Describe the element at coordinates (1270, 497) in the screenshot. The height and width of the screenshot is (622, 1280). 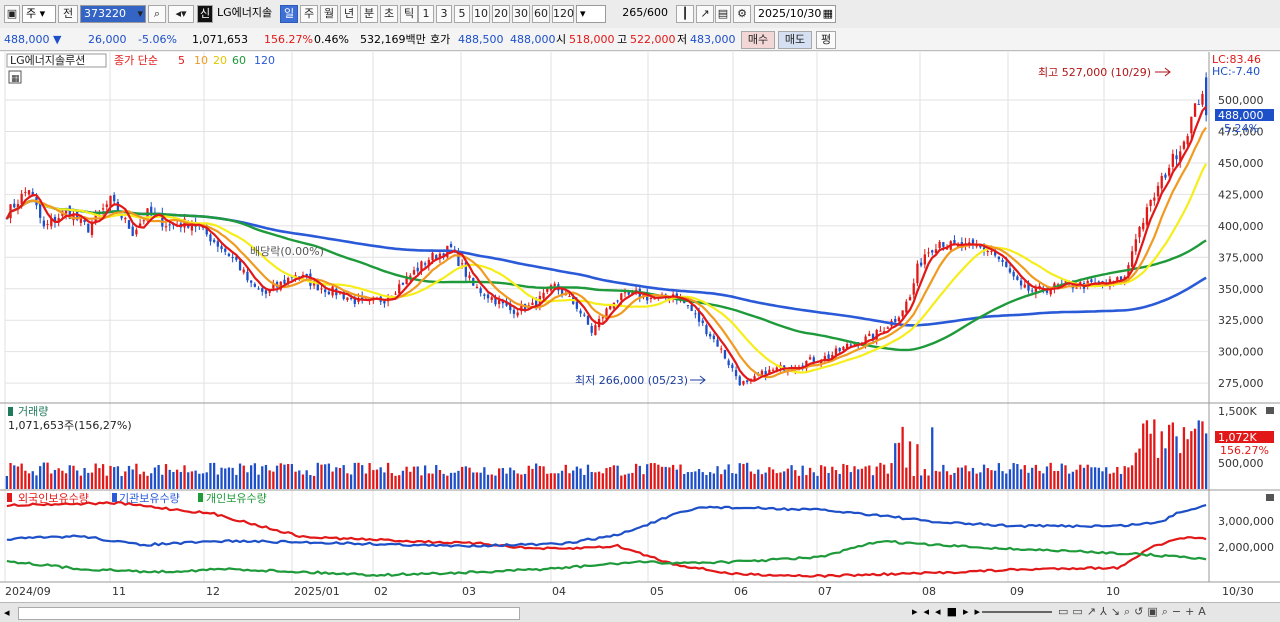
I see `holdings-pane-close-icon` at that location.